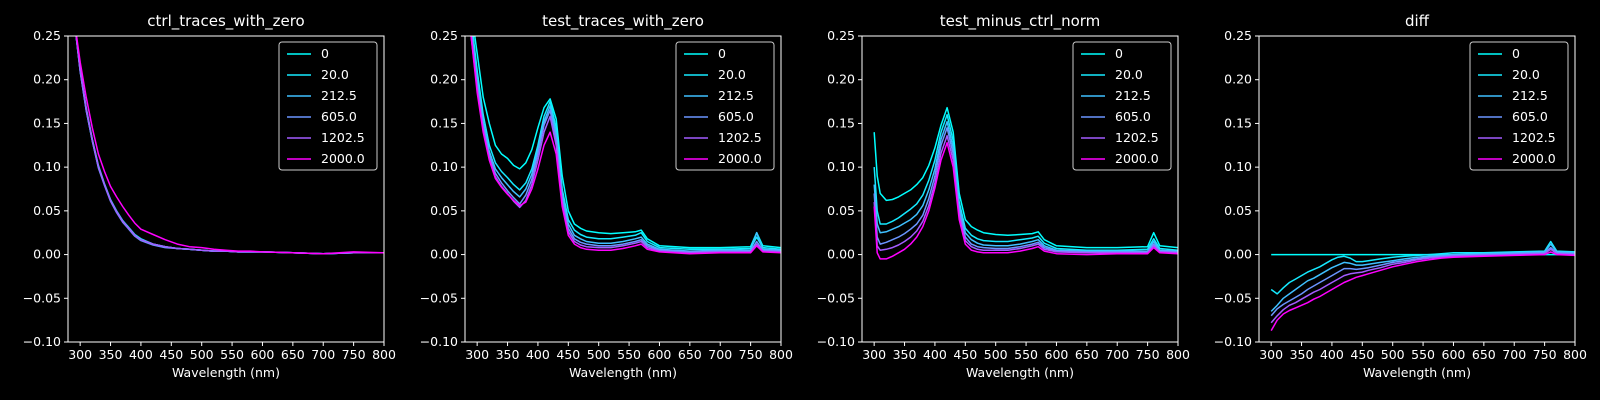  Describe the element at coordinates (225, 21) in the screenshot. I see `chart-title: ctrl_traces_with_zero` at that location.